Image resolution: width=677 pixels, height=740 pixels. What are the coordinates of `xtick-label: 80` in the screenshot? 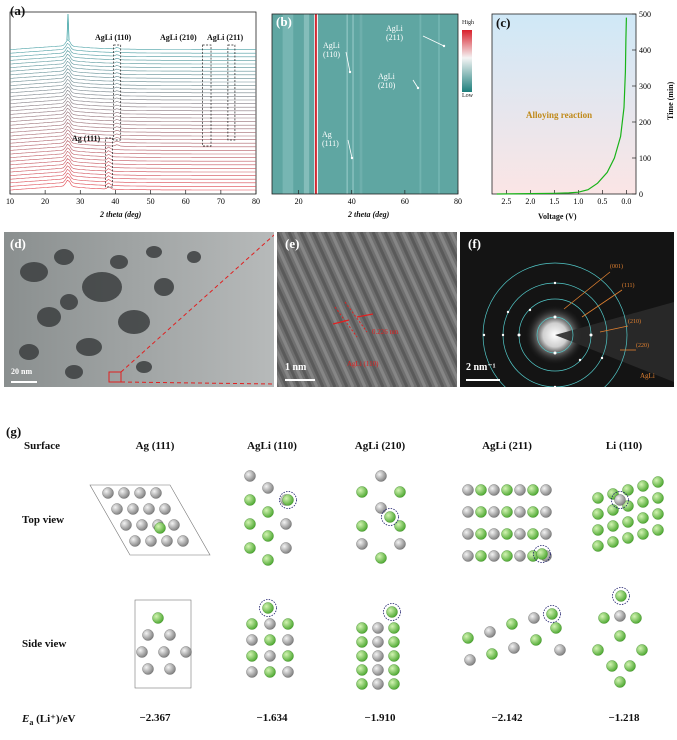 It's located at (458, 201).